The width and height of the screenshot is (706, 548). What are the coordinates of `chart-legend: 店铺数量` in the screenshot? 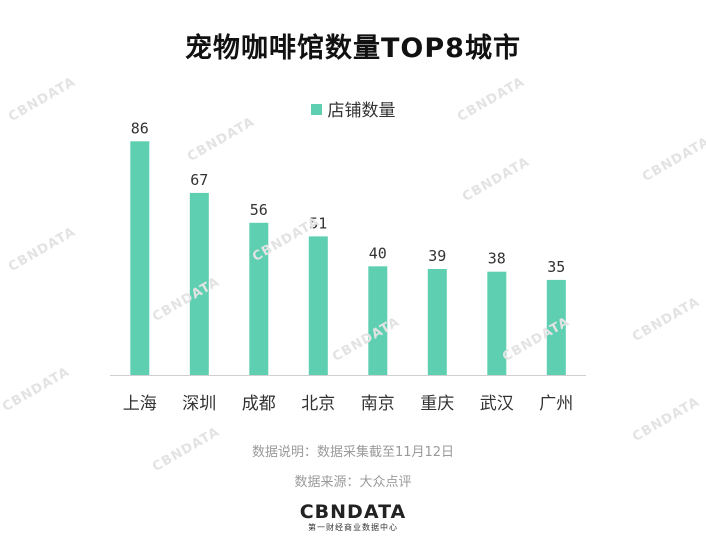 It's located at (353, 108).